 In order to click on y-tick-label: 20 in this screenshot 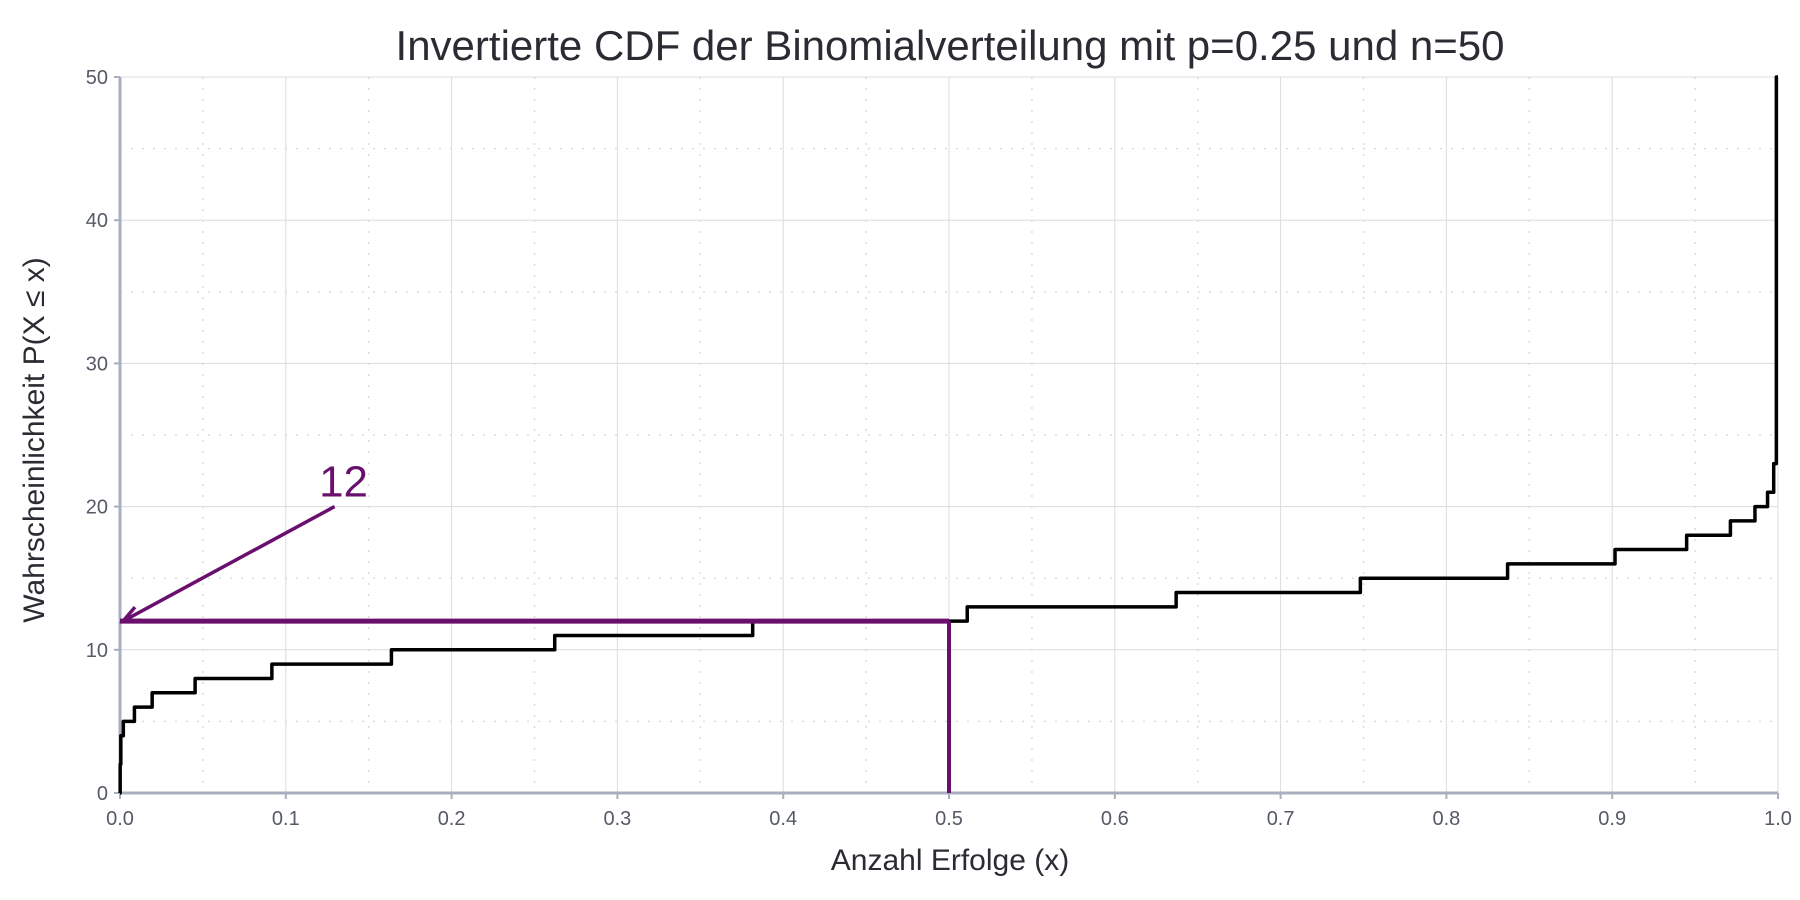, I will do `click(97, 508)`.